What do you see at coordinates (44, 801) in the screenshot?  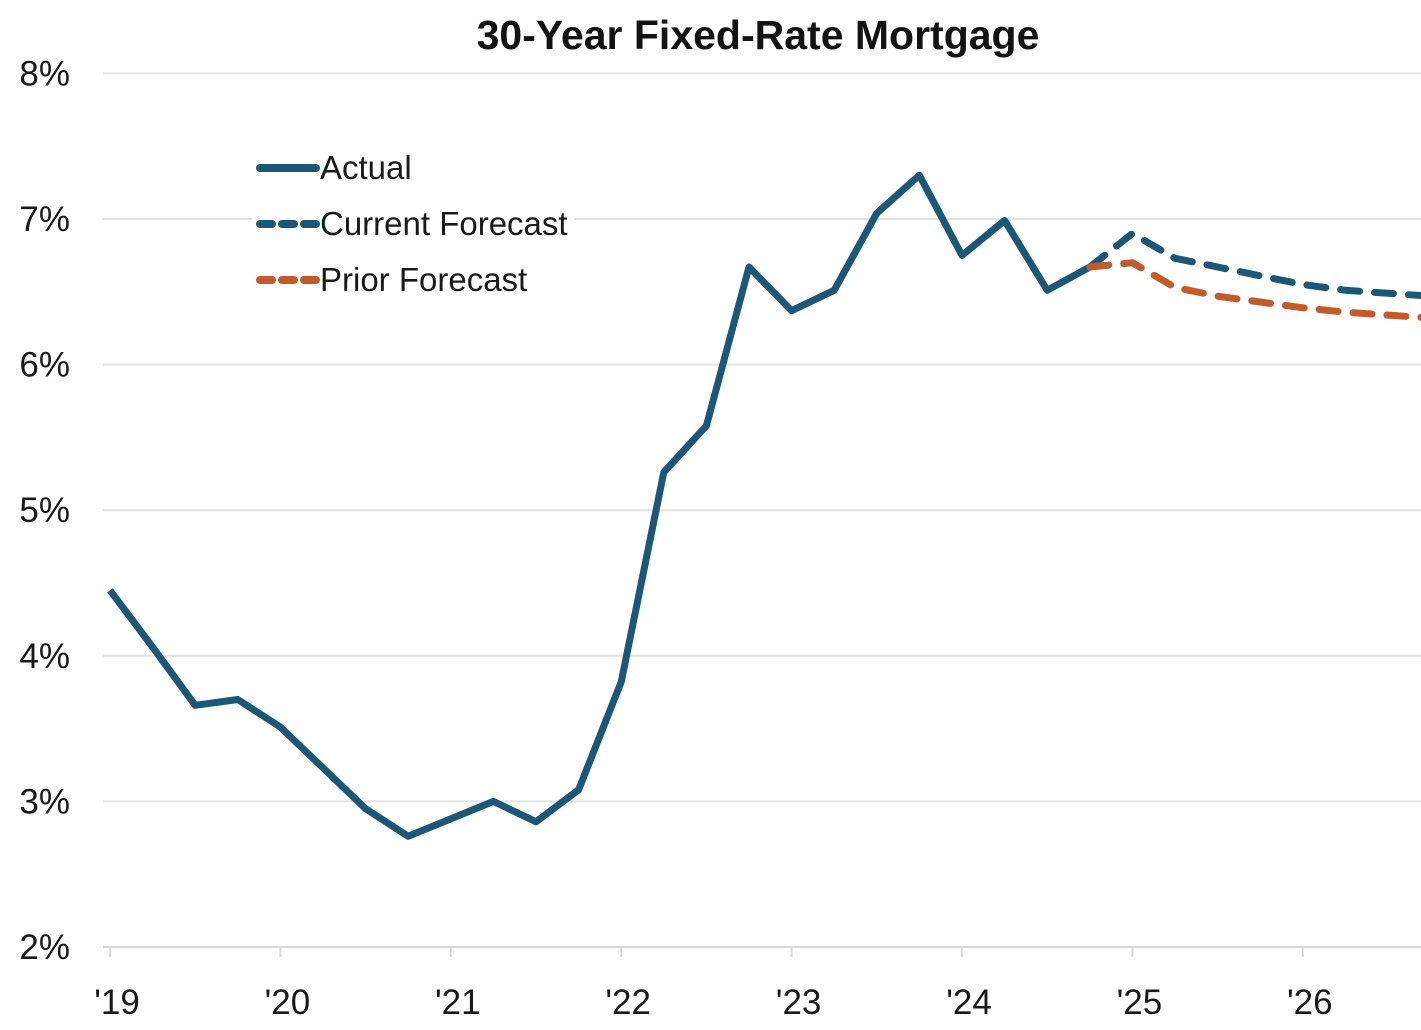 I see `y-tick-label: 3%` at bounding box center [44, 801].